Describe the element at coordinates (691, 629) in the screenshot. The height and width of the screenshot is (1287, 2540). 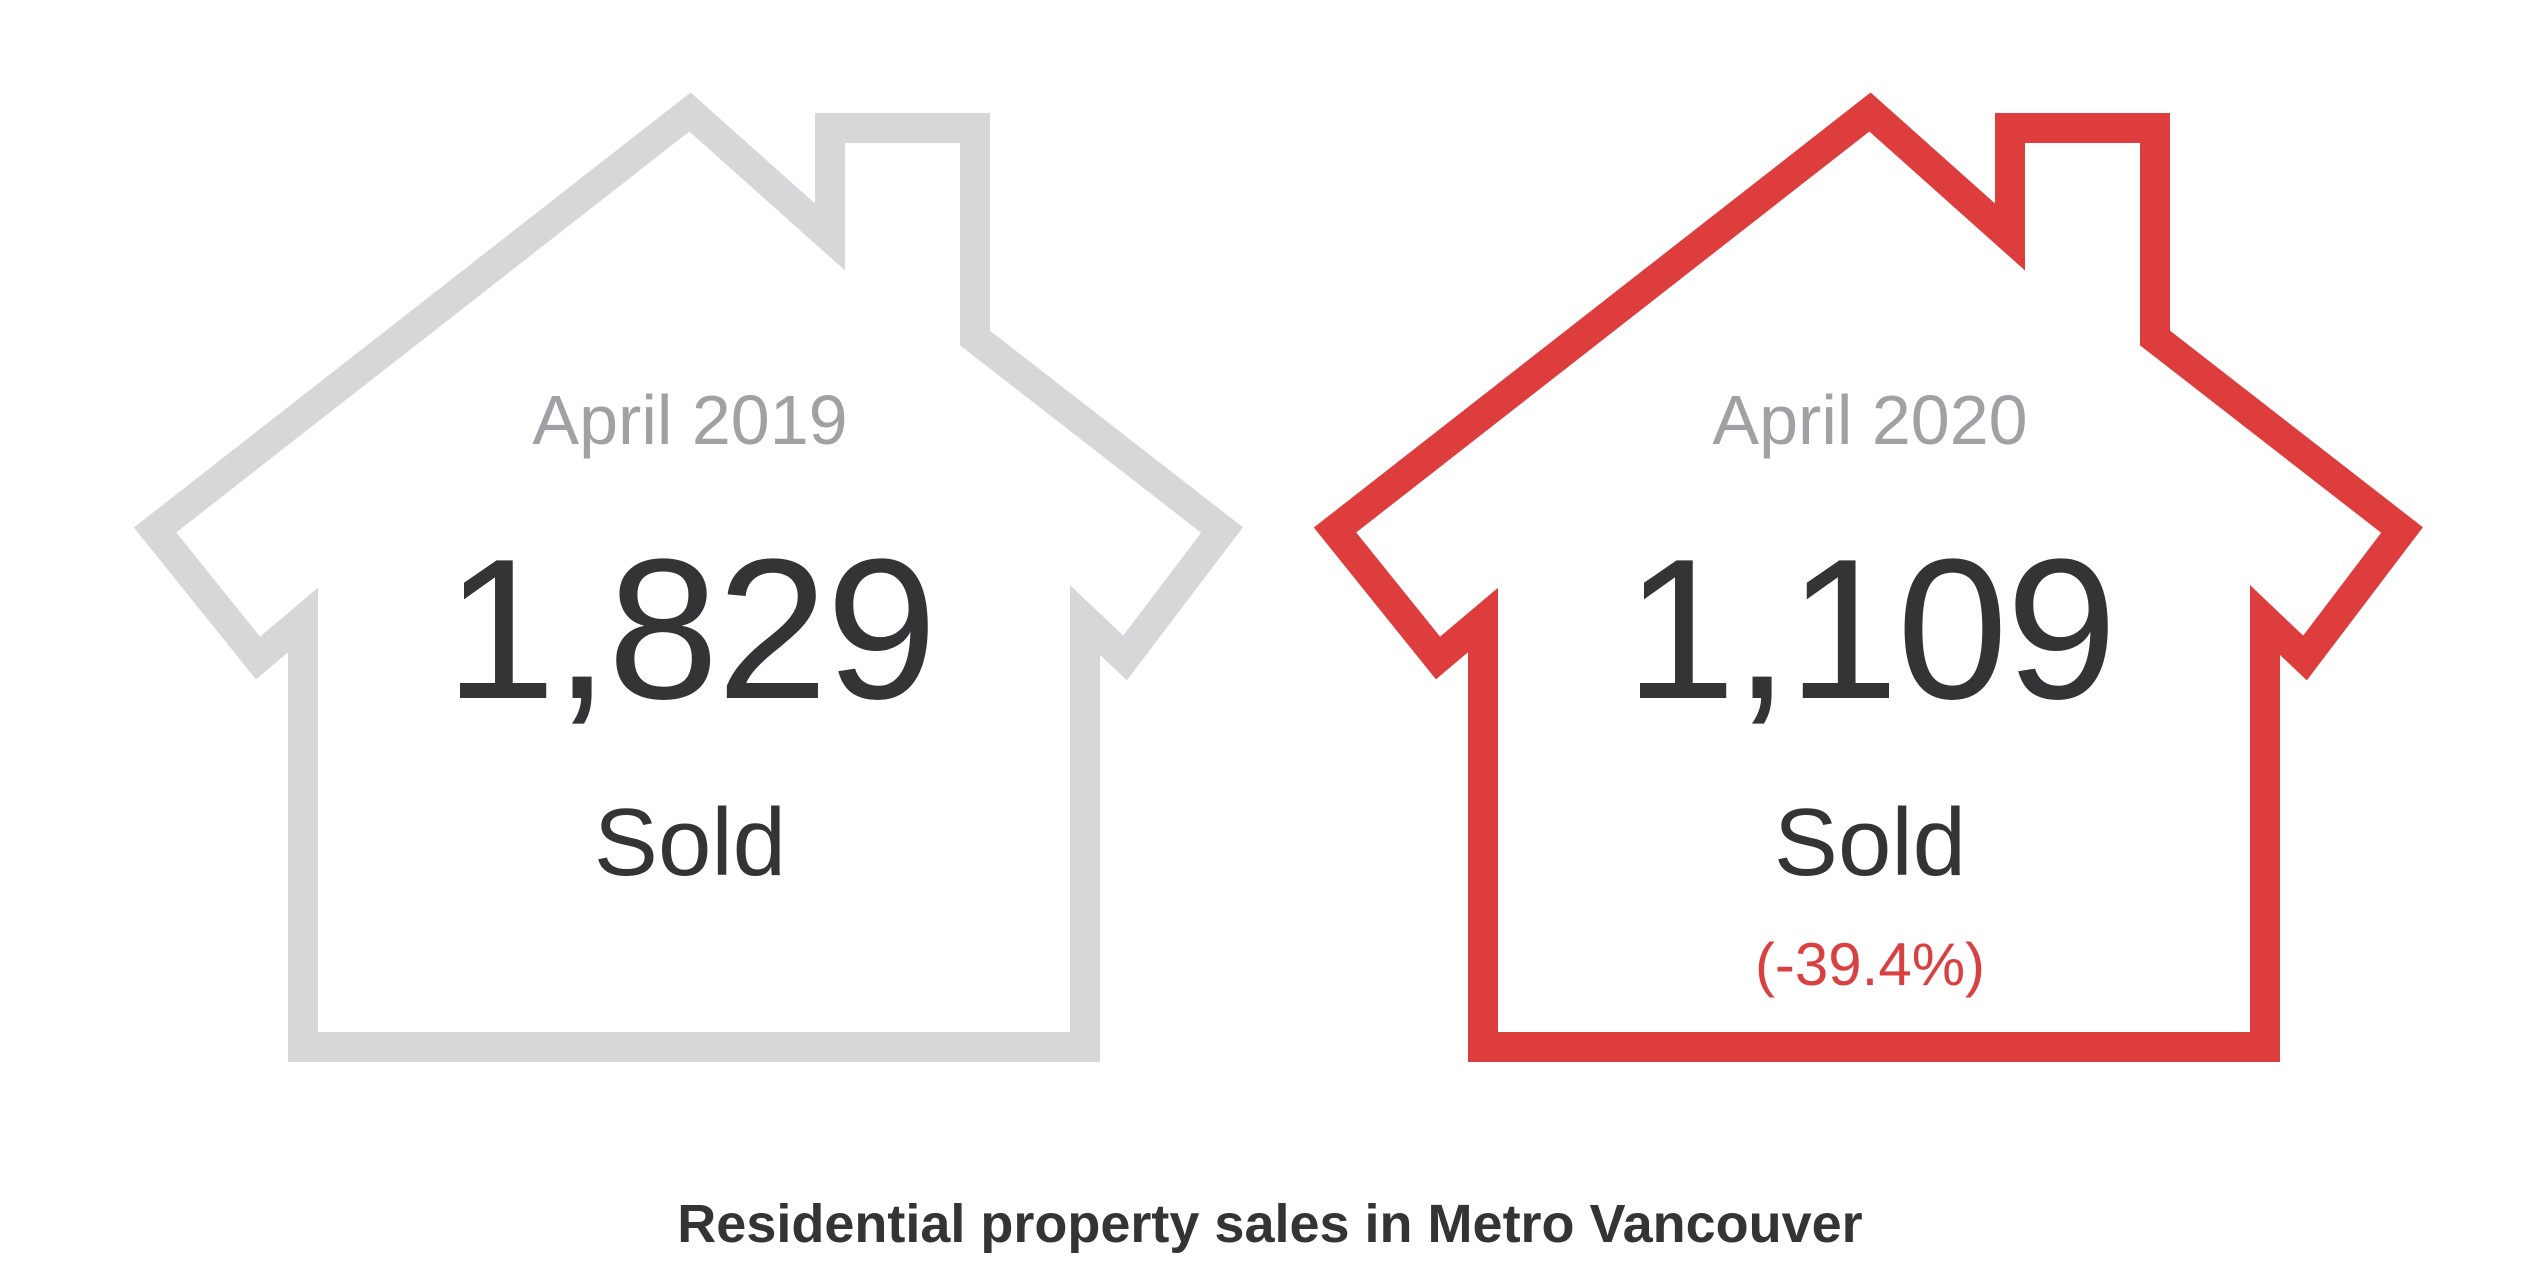
I see `sold-count-value: 1,829` at that location.